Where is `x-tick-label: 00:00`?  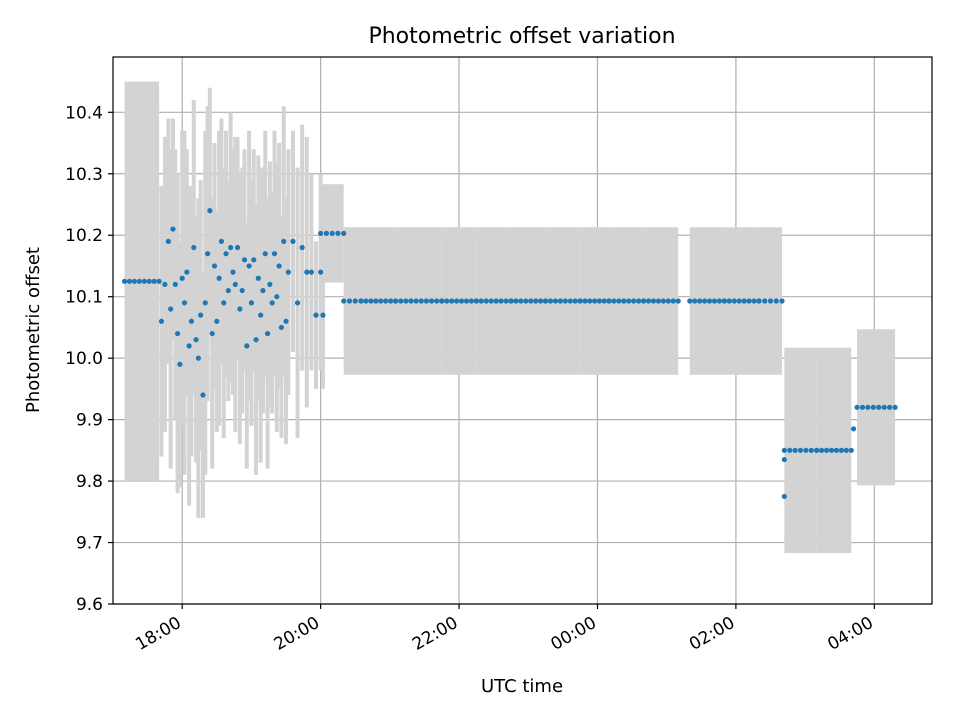 x-tick-label: 00:00 is located at coordinates (574, 634).